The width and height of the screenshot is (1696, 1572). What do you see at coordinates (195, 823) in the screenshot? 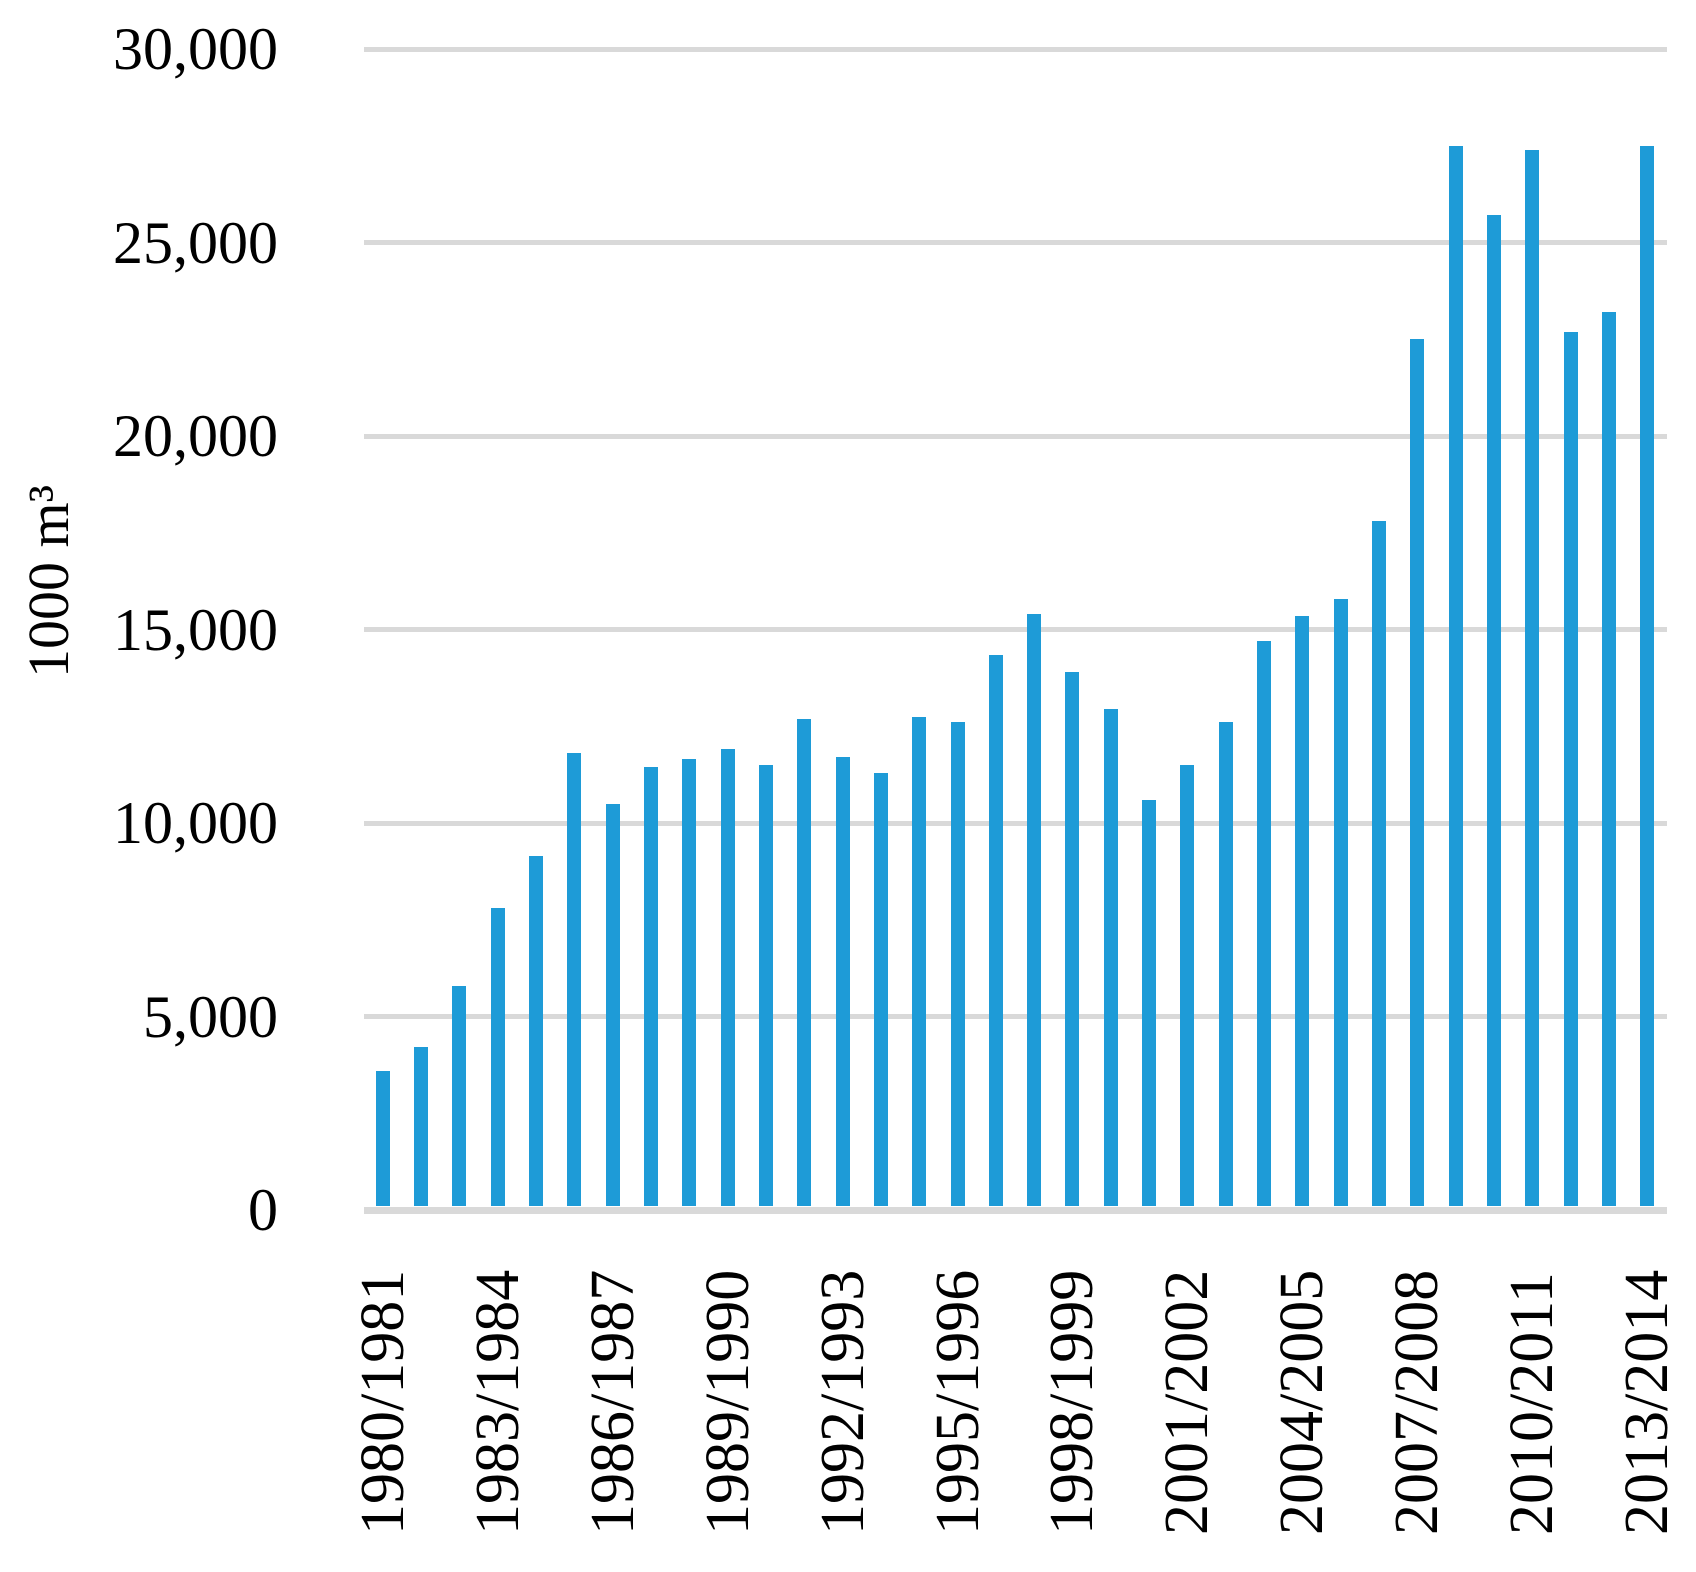
I see `y-tick-label: 10,000` at bounding box center [195, 823].